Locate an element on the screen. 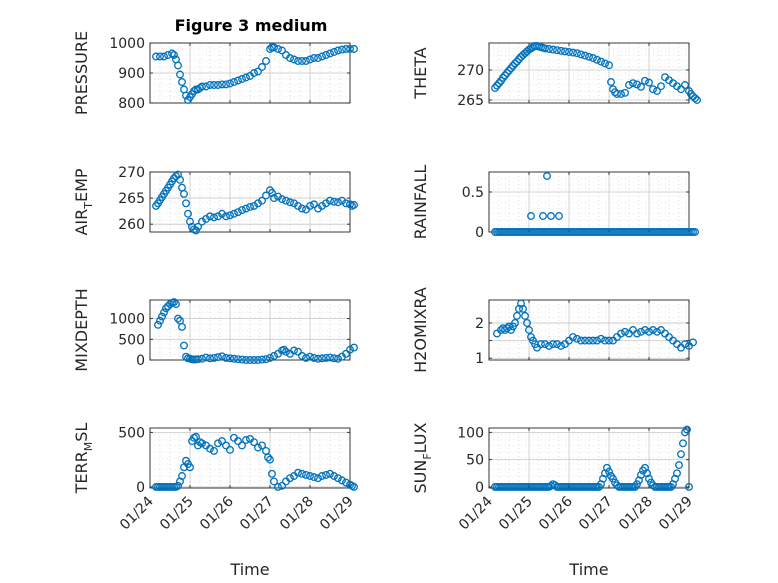  subplot-3: 260 265 270 AIRTEMP is located at coordinates (215, 200).